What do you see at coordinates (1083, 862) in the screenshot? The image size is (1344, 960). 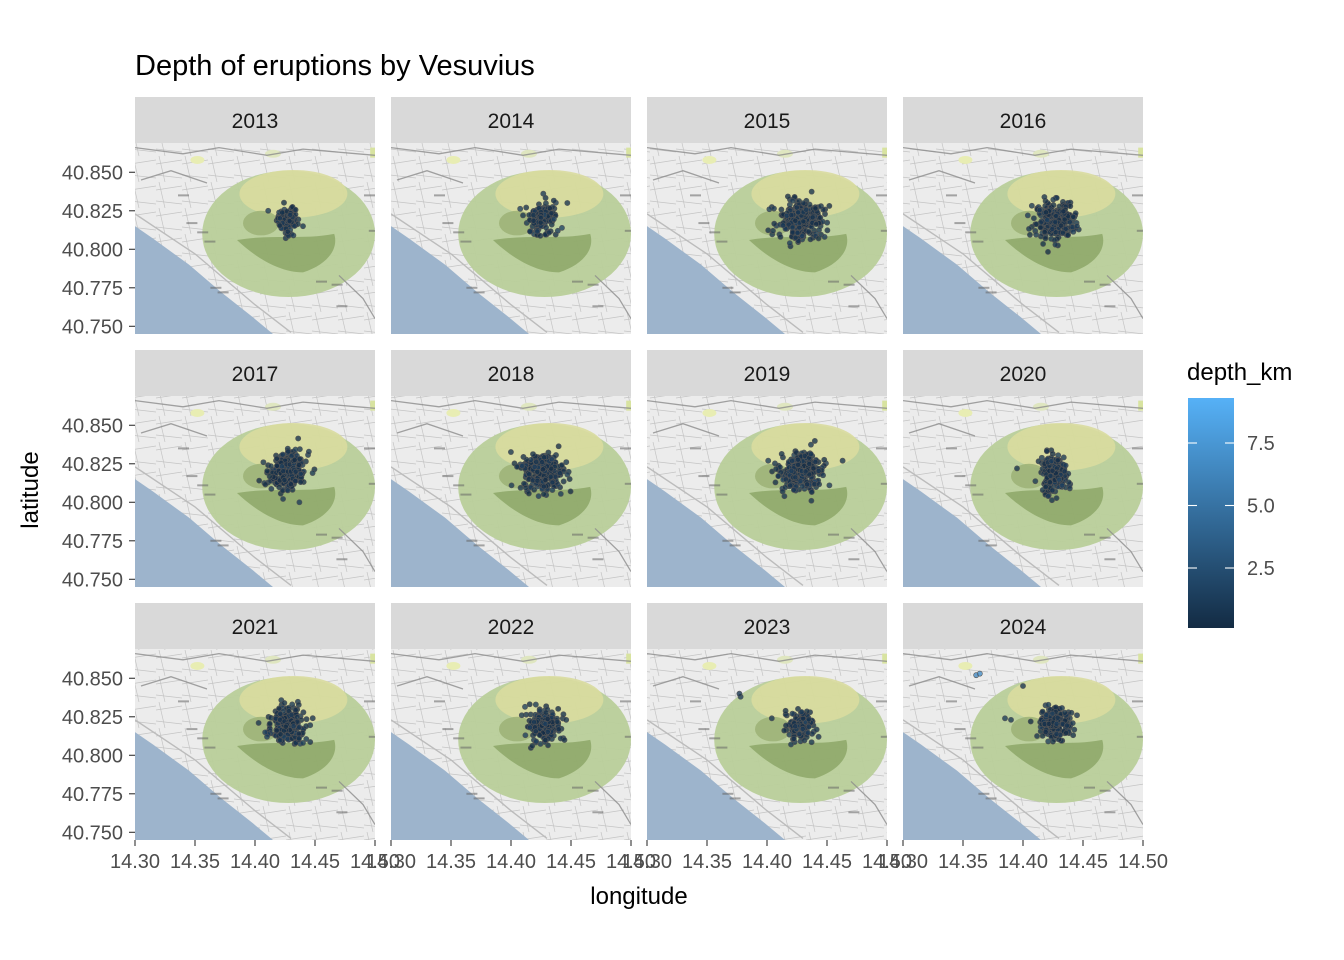 I see `x-tick-label: 14.45` at bounding box center [1083, 862].